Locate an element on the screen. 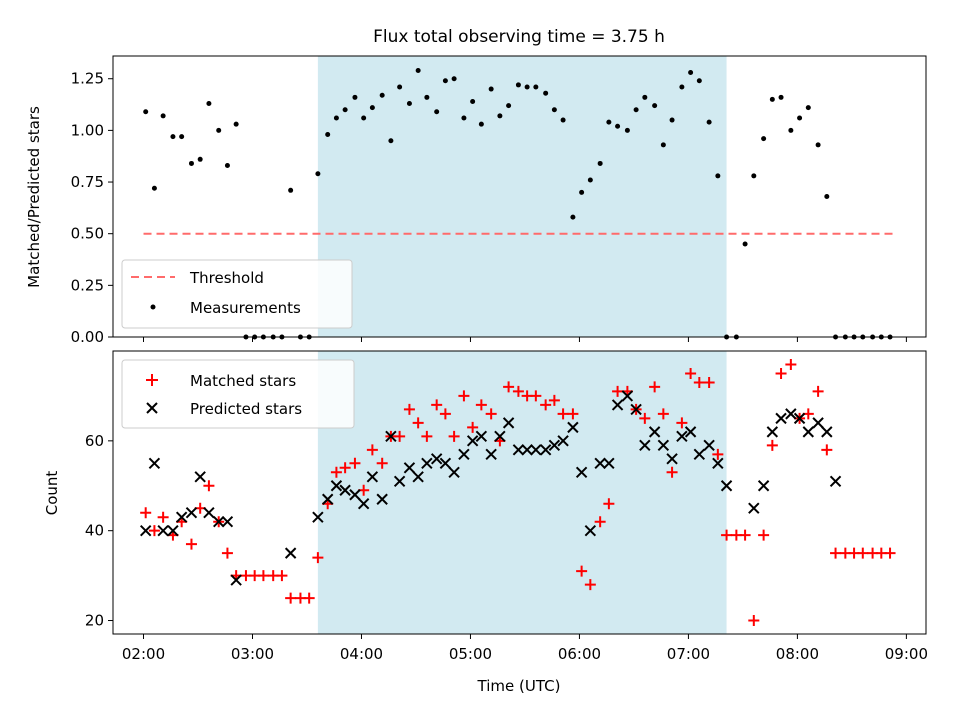 The height and width of the screenshot is (720, 960). ratio-y-tick-label: 1.00 is located at coordinates (87, 130).